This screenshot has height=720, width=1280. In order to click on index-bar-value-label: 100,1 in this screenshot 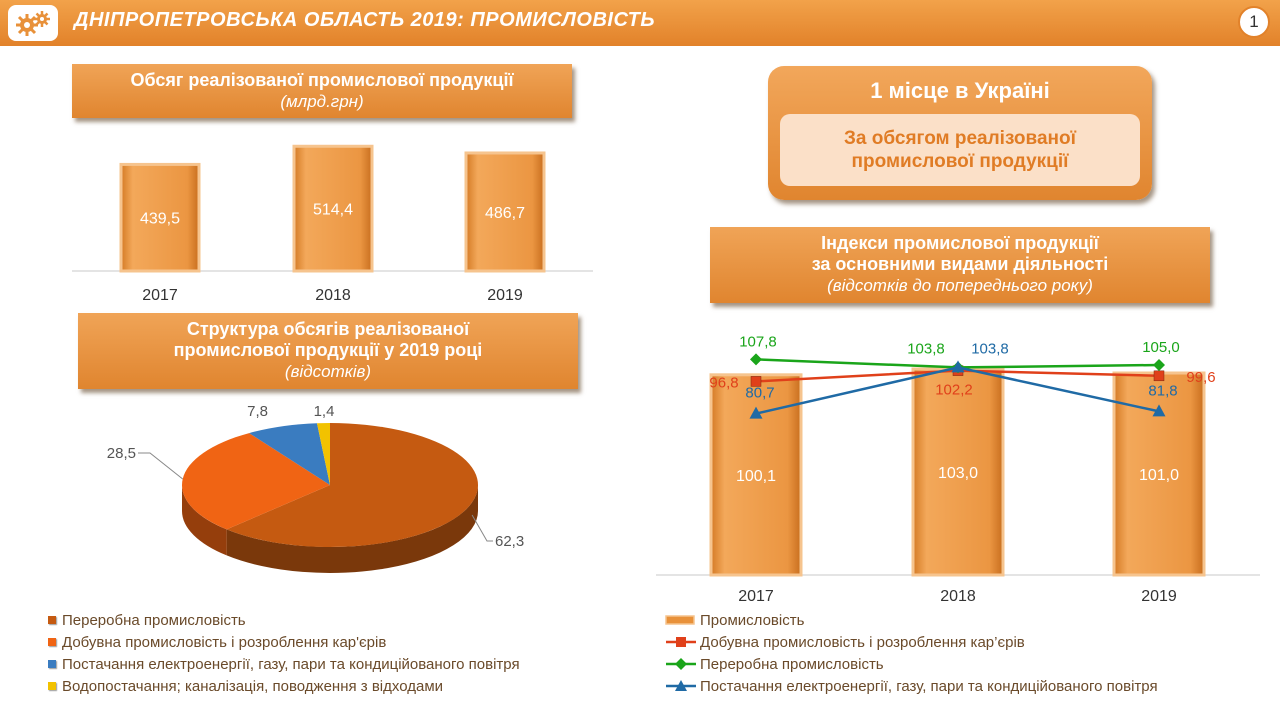, I will do `click(756, 476)`.